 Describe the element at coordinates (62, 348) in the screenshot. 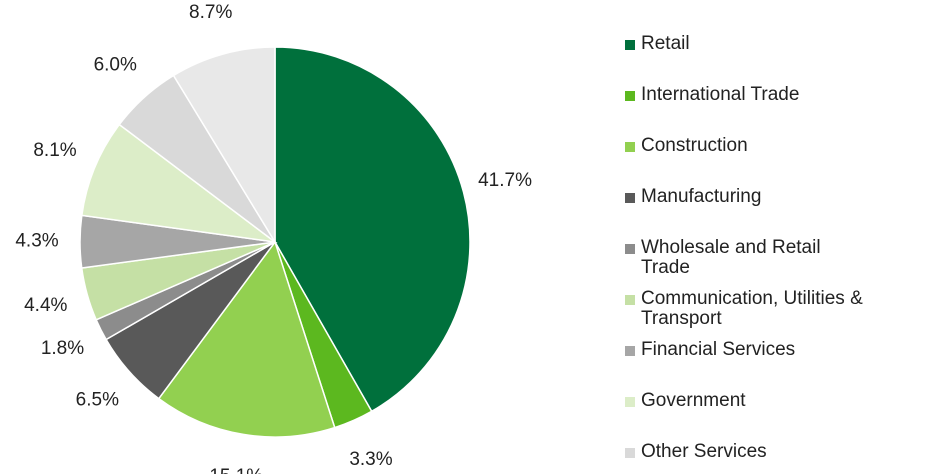

I see `data-label: 1.8%` at that location.